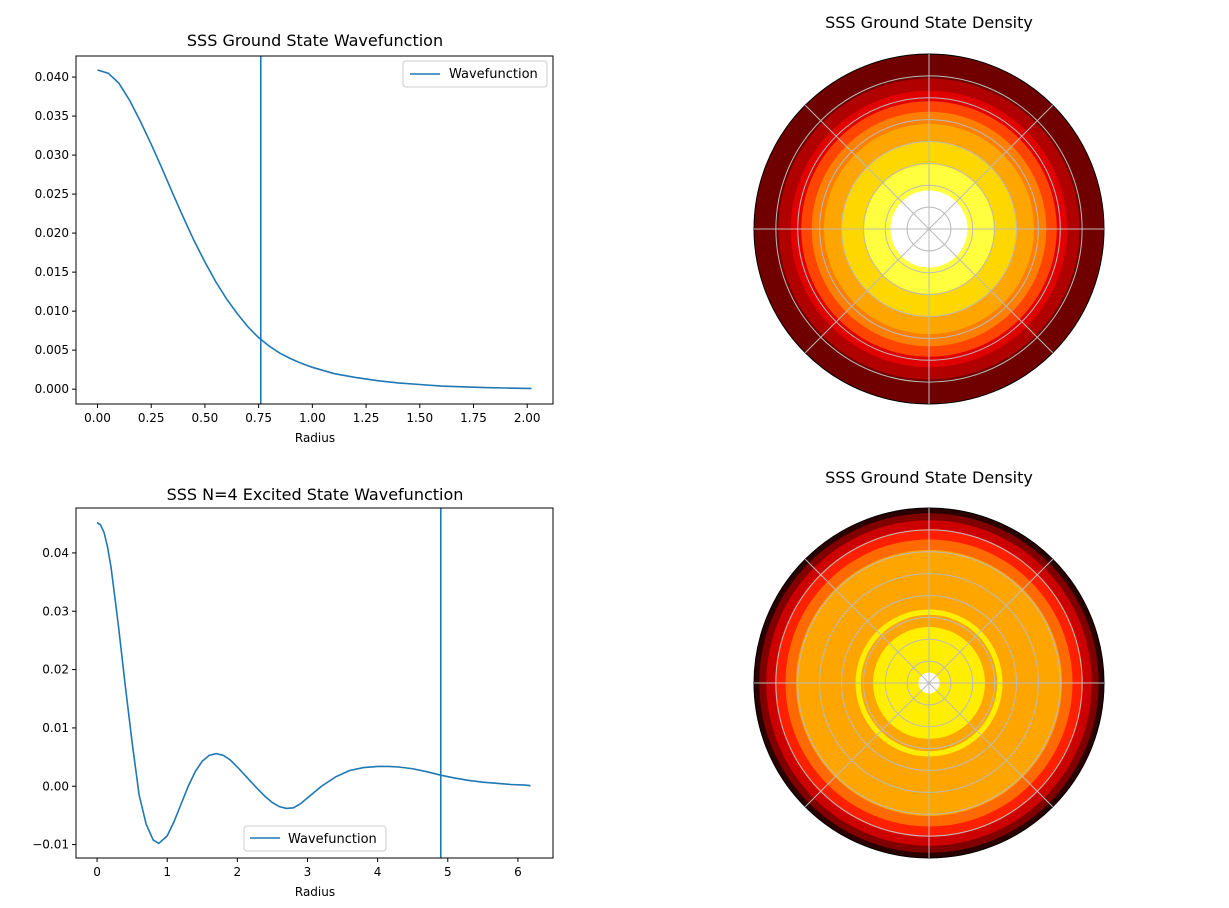 Image resolution: width=1229 pixels, height=908 pixels. Describe the element at coordinates (52, 77) in the screenshot. I see `y-tick-label: 0.040` at that location.